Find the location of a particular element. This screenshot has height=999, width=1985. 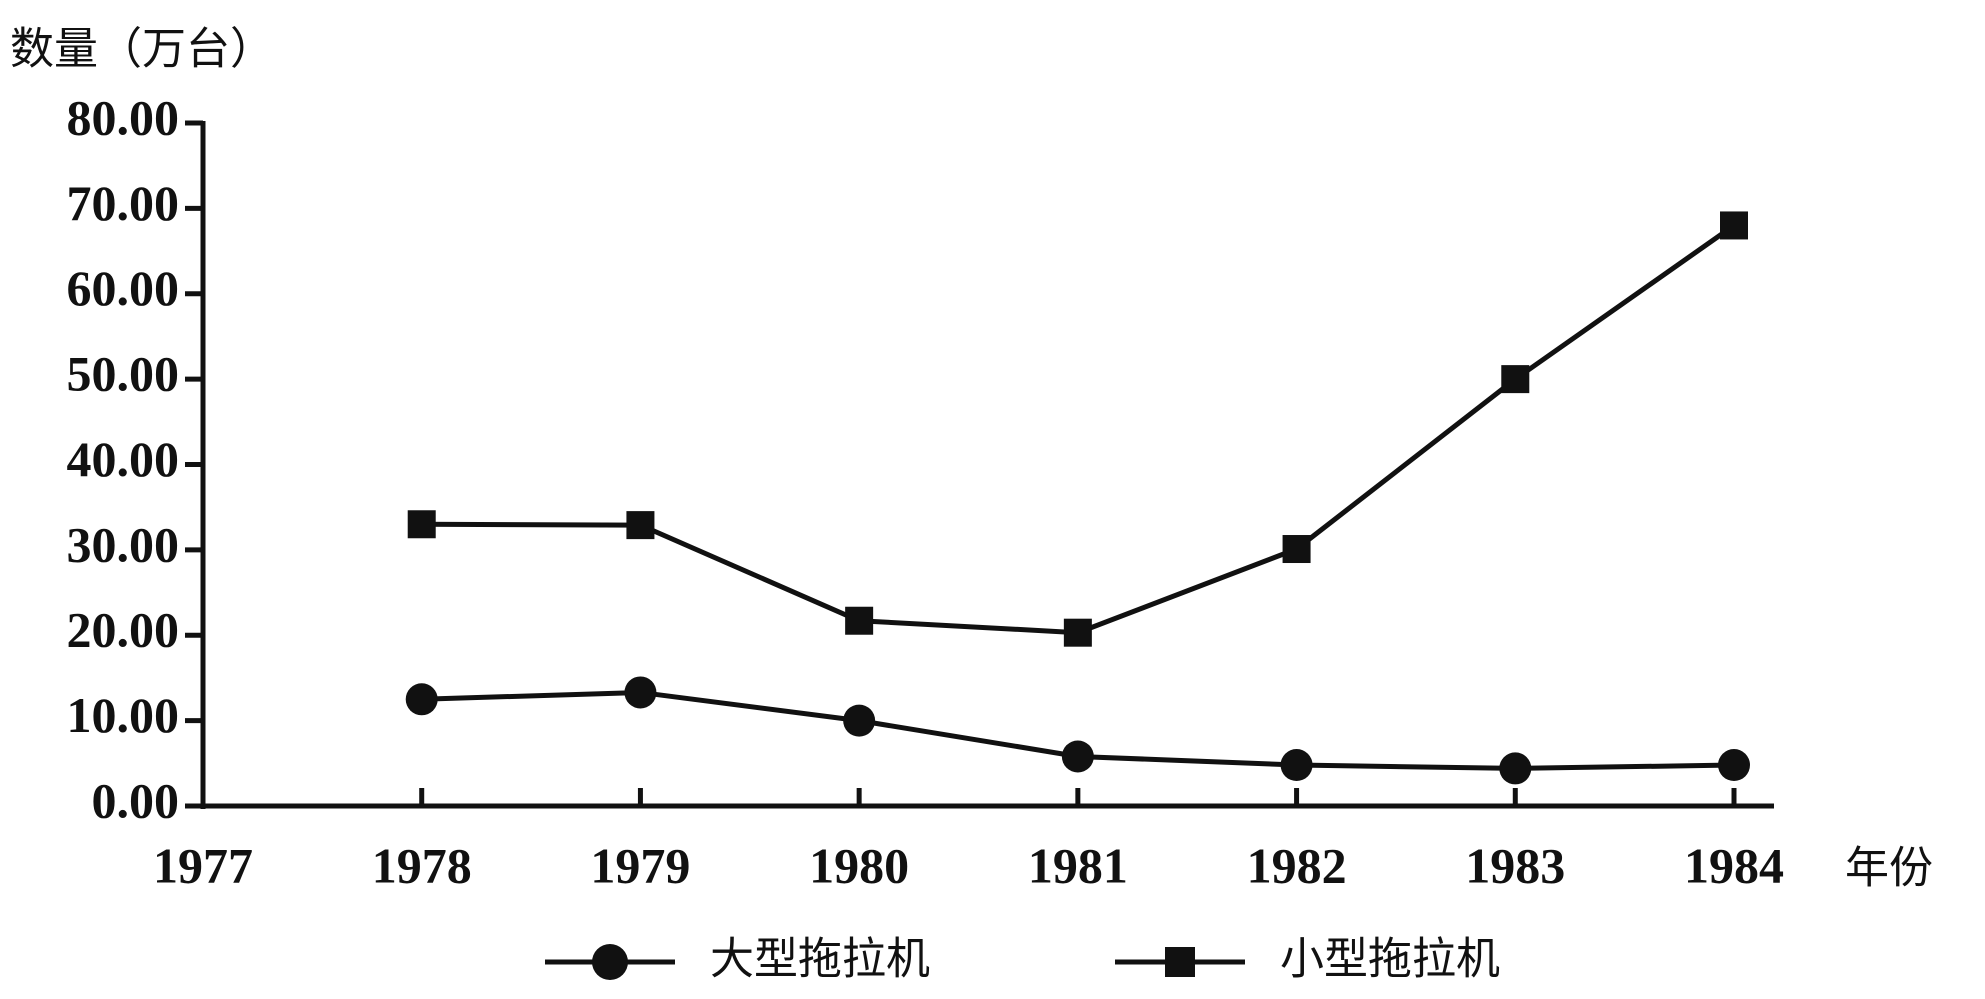

y-tick-label: 50.00 is located at coordinates (123, 374).